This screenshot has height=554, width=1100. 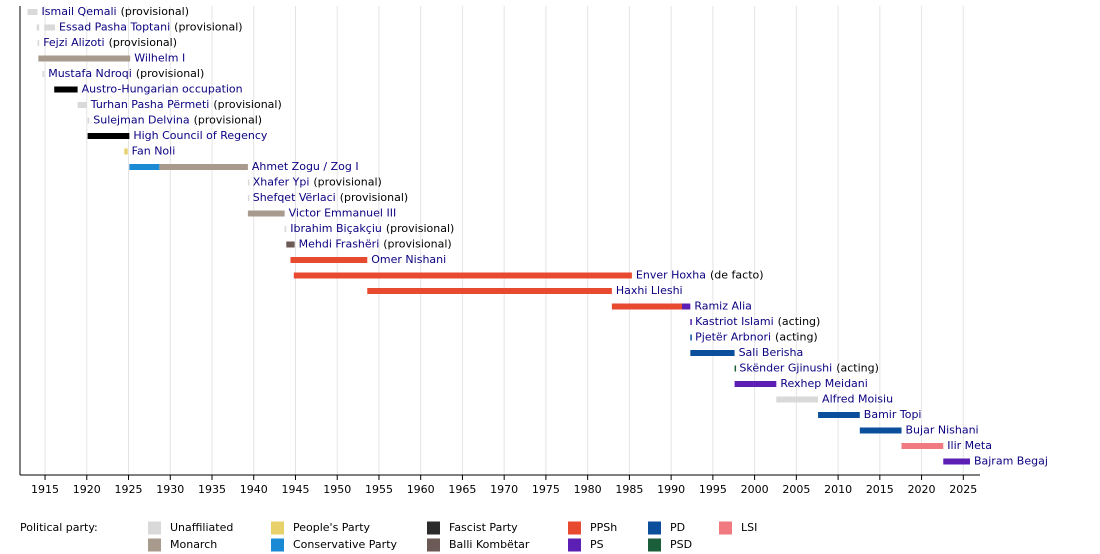 I want to click on x-tick-label: 2005, so click(x=796, y=489).